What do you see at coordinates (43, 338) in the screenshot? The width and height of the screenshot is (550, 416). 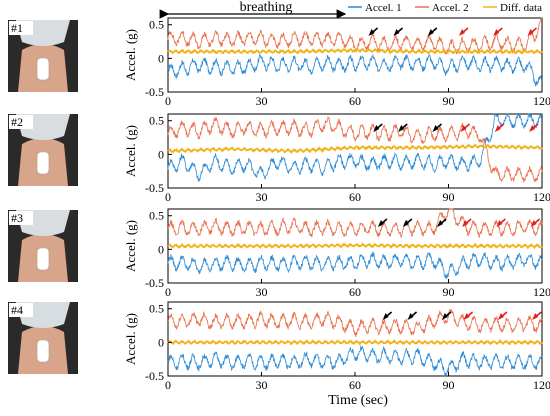 I see `subject-photo: #4` at bounding box center [43, 338].